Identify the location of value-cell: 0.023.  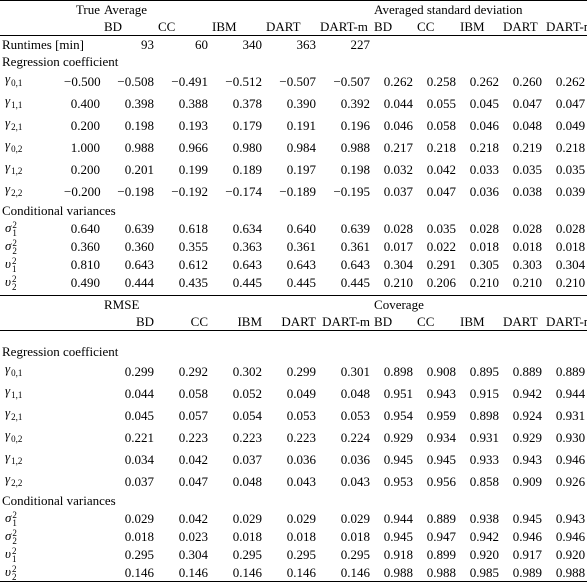
(193, 536).